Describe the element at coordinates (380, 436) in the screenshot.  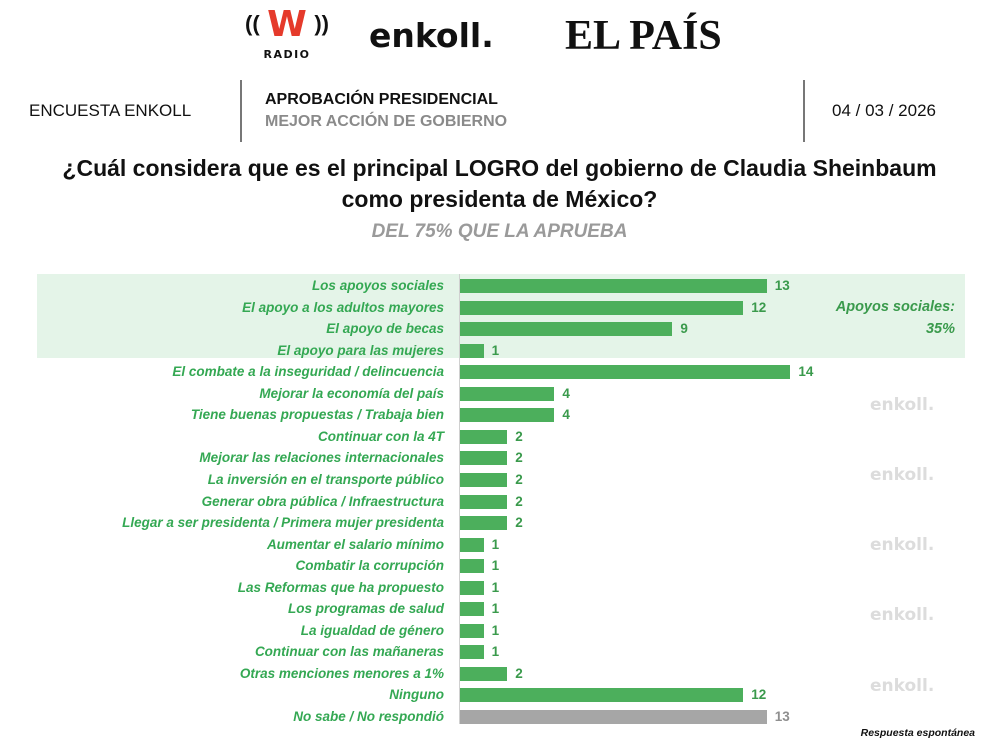
I see `category-label: Continuar con la 4T` at that location.